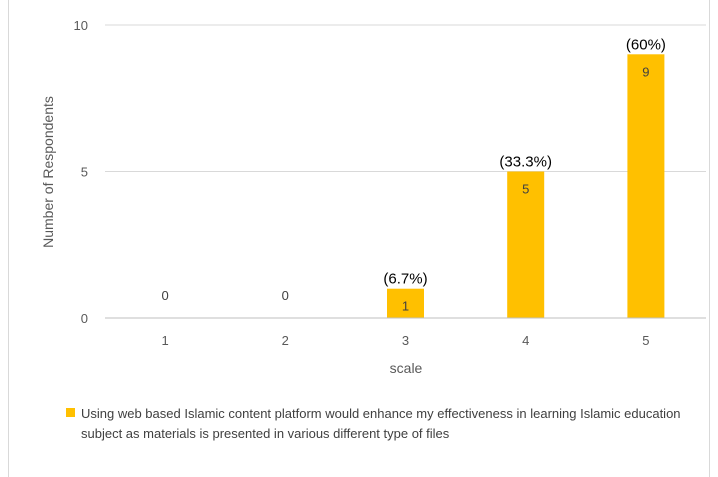  What do you see at coordinates (48, 172) in the screenshot?
I see `y-axis-title: Number of Respondents` at bounding box center [48, 172].